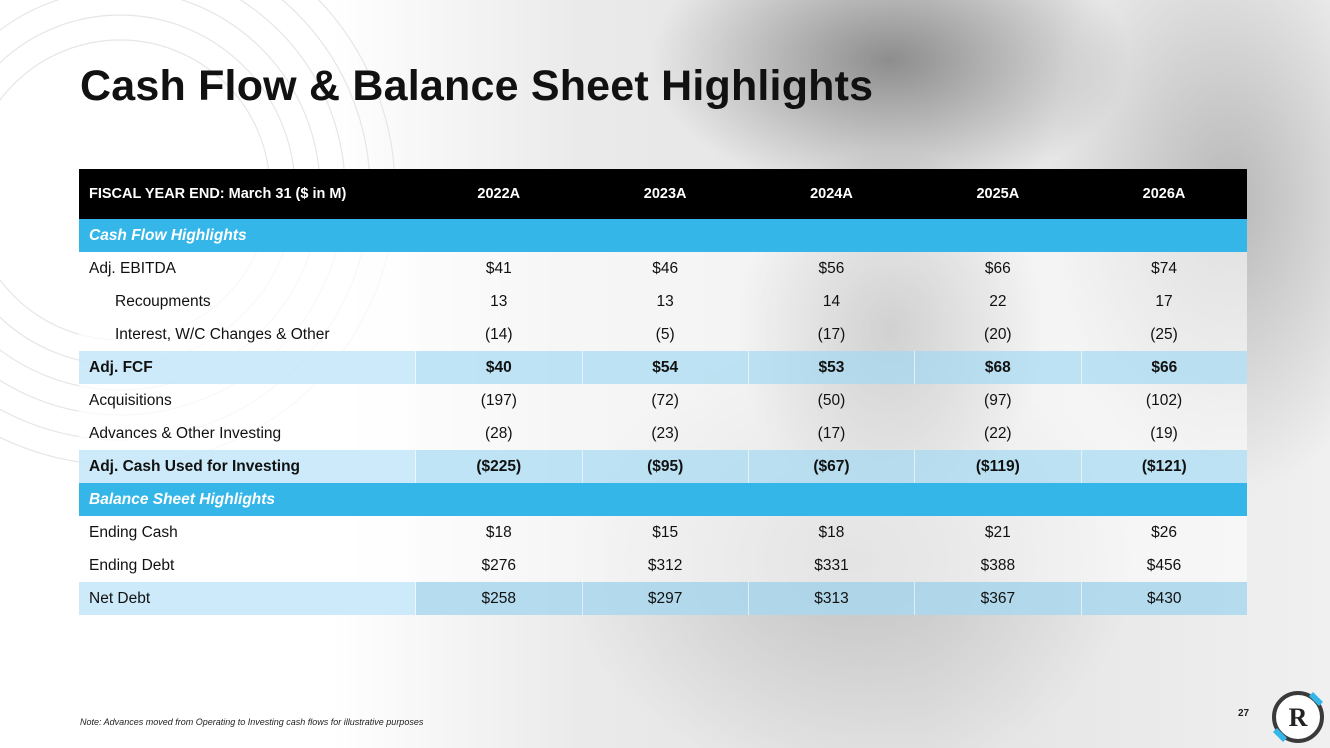 The height and width of the screenshot is (748, 1330). I want to click on header-2024a: 2024A, so click(831, 194).